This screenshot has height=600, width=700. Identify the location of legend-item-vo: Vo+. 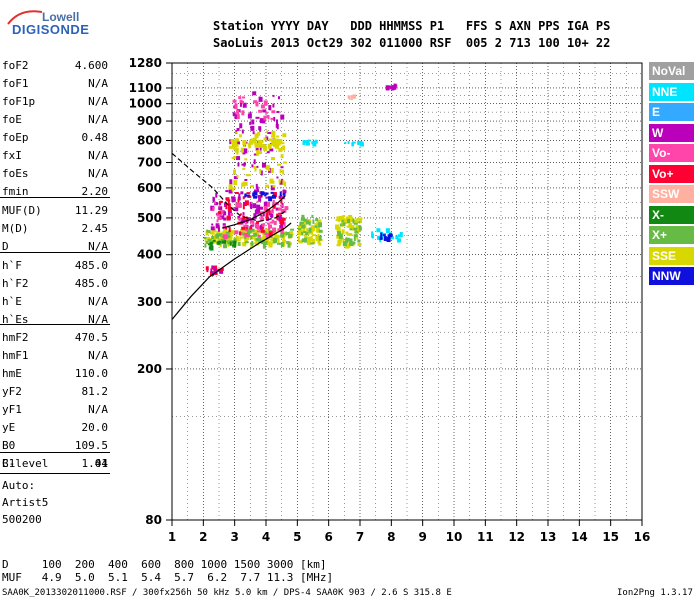
(671, 173).